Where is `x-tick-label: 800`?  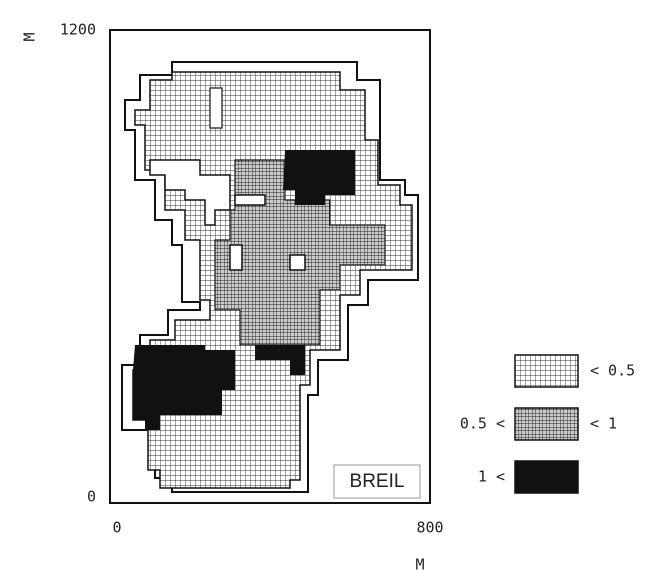 x-tick-label: 800 is located at coordinates (429, 528).